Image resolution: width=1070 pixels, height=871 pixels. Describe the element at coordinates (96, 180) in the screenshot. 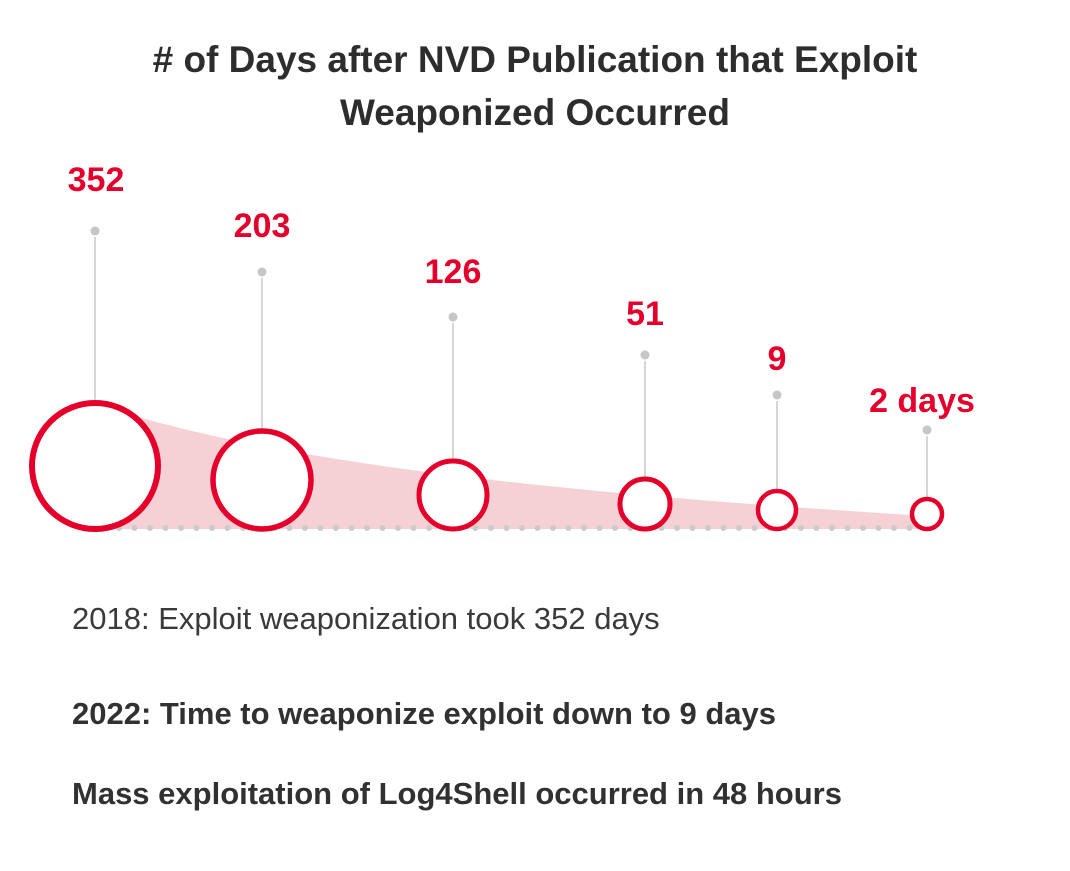

I see `value-label: 352` at that location.